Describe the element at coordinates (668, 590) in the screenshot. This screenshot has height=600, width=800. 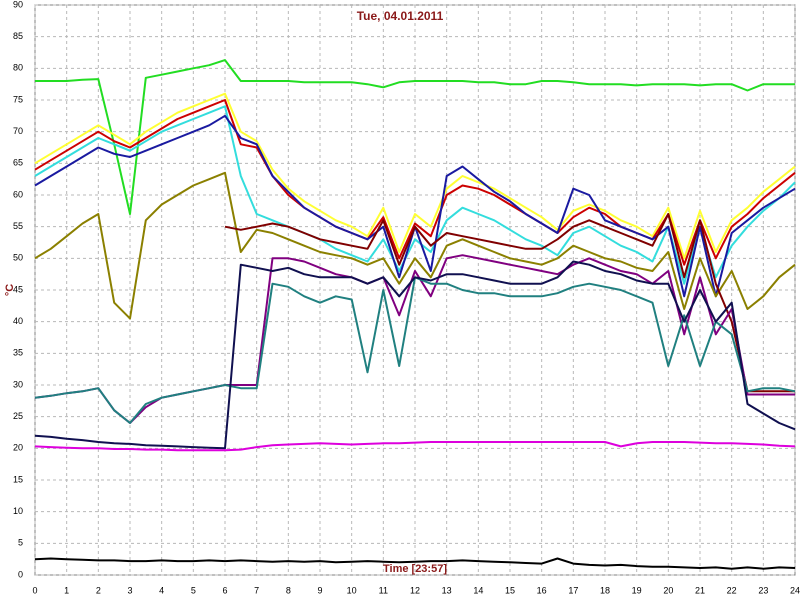
I see `x-tick-label: 20` at that location.